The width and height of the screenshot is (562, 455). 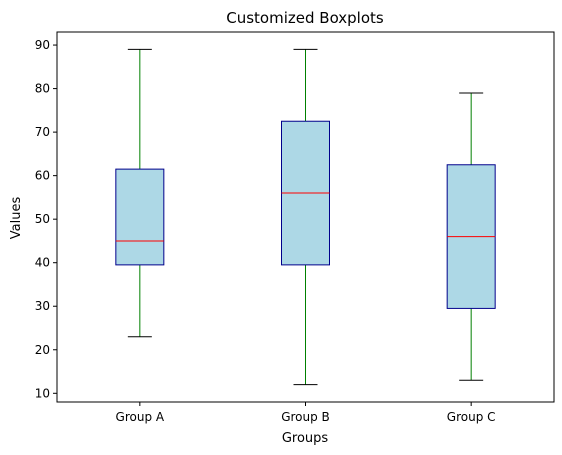 What do you see at coordinates (42, 219) in the screenshot?
I see `y-tick-label: 50` at bounding box center [42, 219].